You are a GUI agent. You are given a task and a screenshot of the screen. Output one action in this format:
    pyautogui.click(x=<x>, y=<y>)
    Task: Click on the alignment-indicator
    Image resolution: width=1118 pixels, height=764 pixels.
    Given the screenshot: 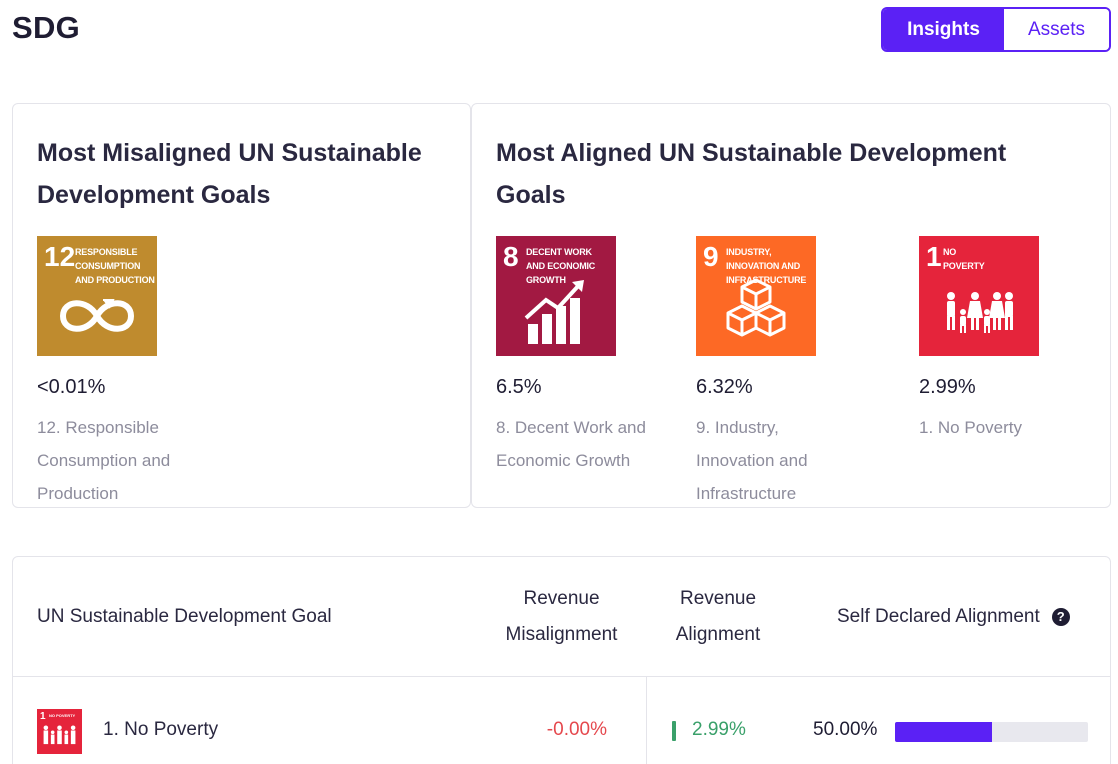 What is the action you would take?
    pyautogui.click(x=674, y=731)
    